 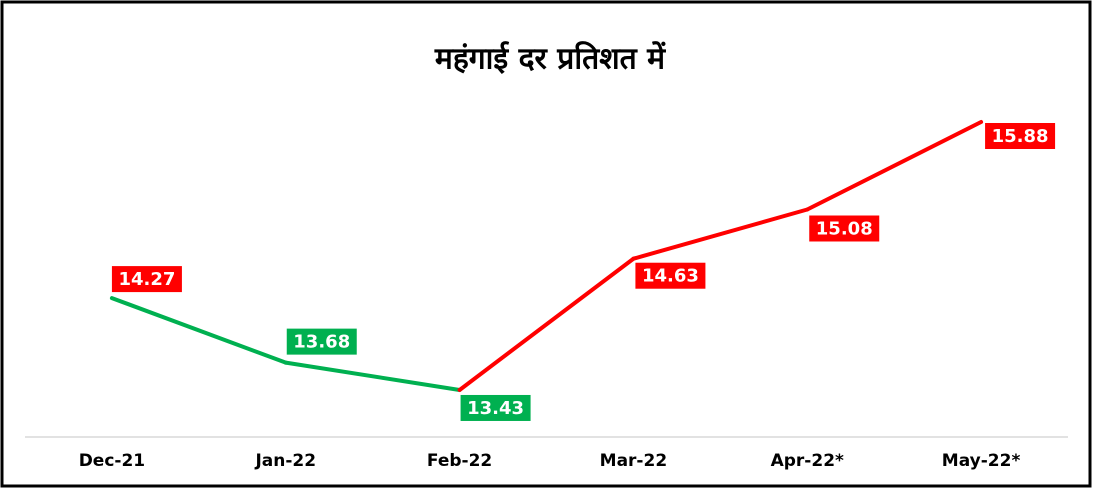 I want to click on x-tick-label: Apr-22*, so click(x=807, y=461).